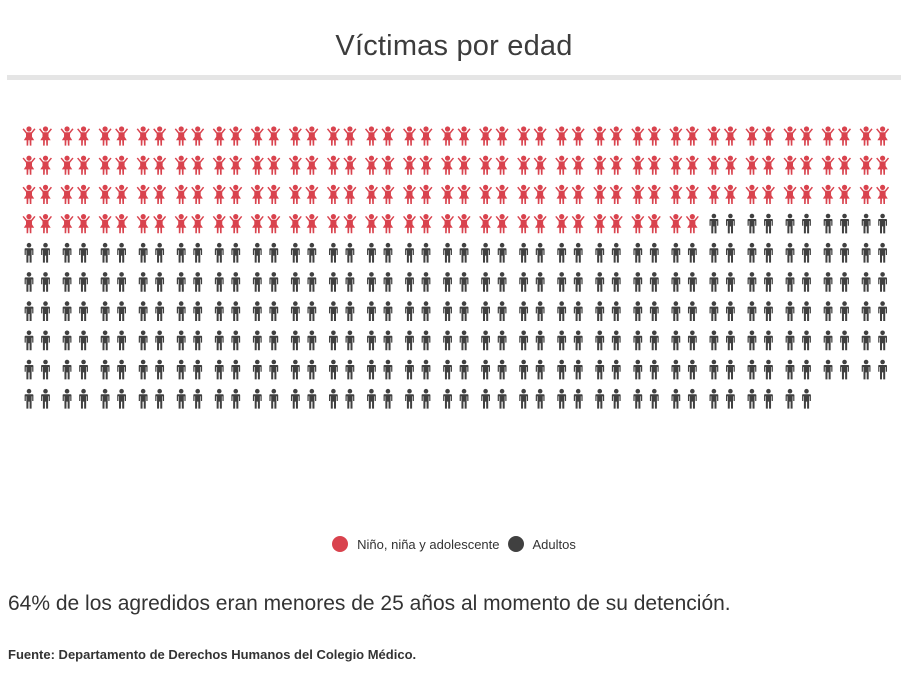 The height and width of the screenshot is (694, 922). I want to click on chart-legend: Niño, niña y adolescente Adultos, so click(454, 544).